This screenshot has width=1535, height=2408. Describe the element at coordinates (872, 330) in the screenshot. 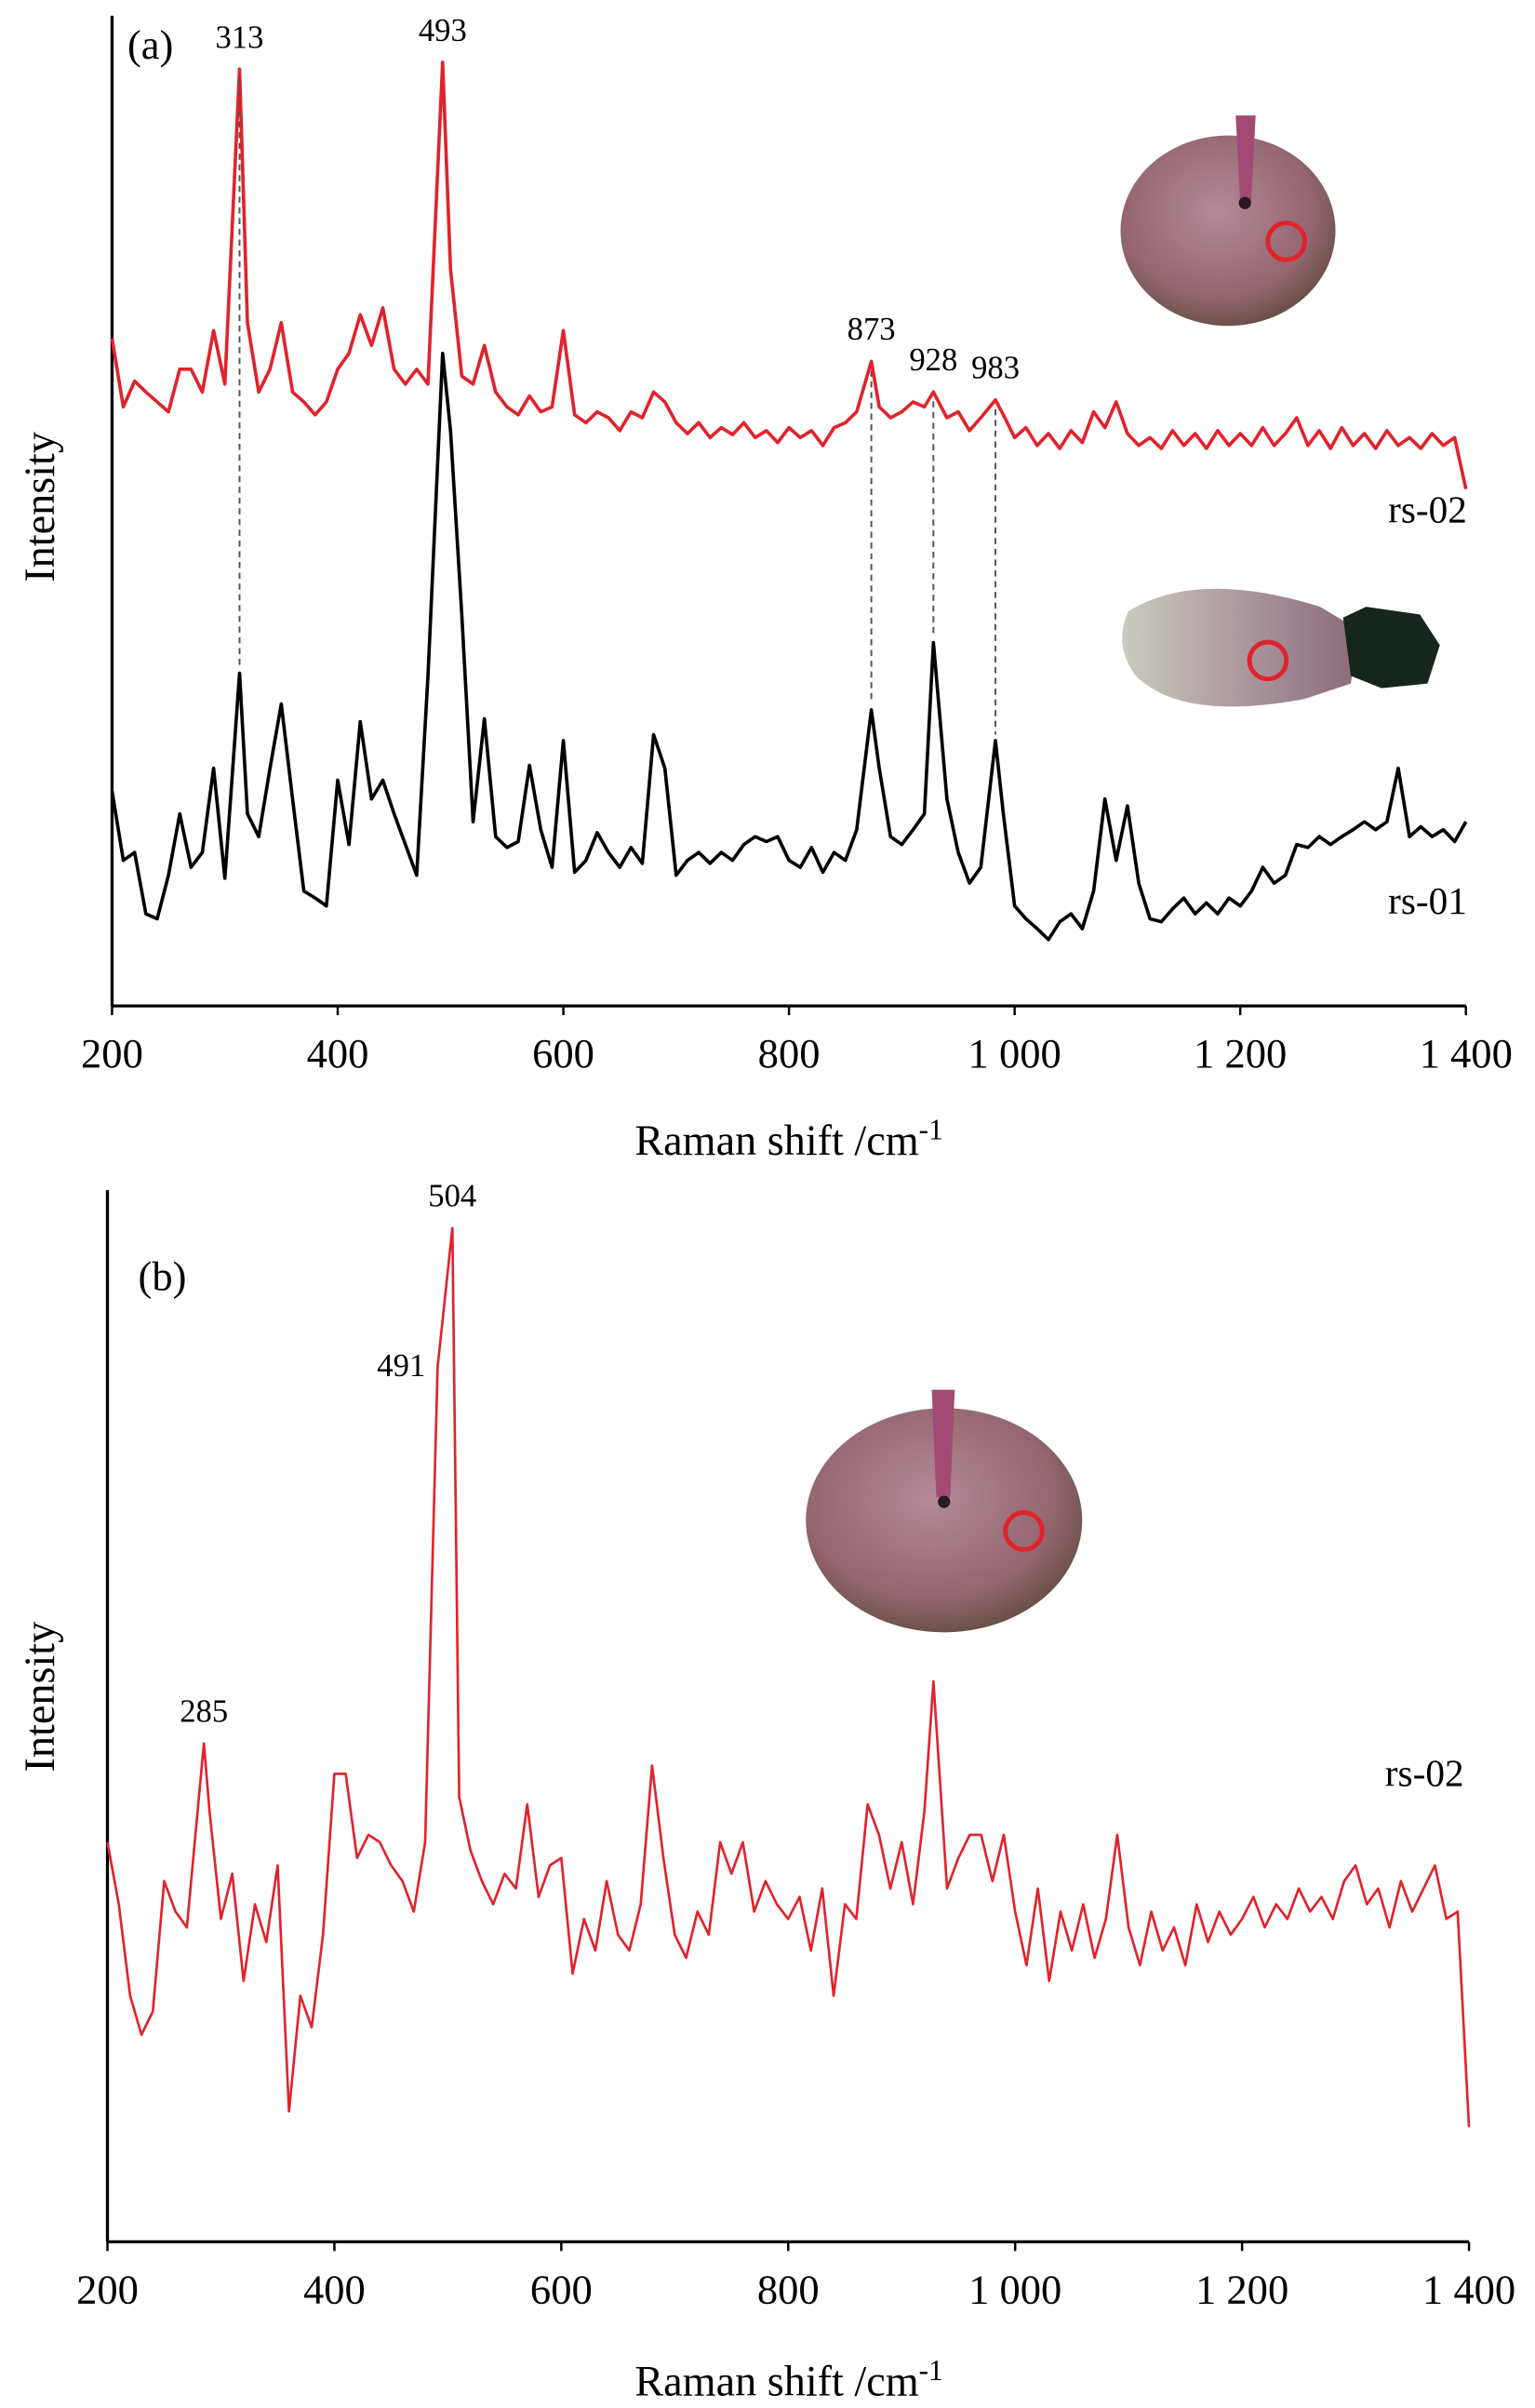

I see `peak-label: 873` at that location.